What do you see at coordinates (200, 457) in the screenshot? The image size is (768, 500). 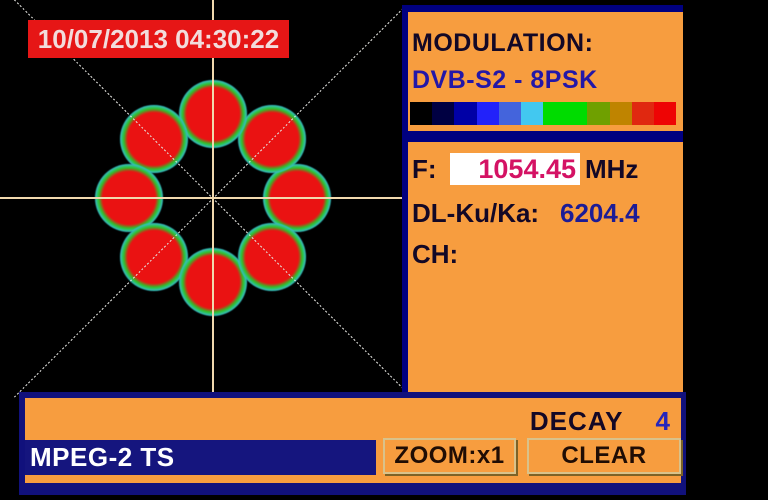 I see `stream-type-banner: MPEG-2 TS` at bounding box center [200, 457].